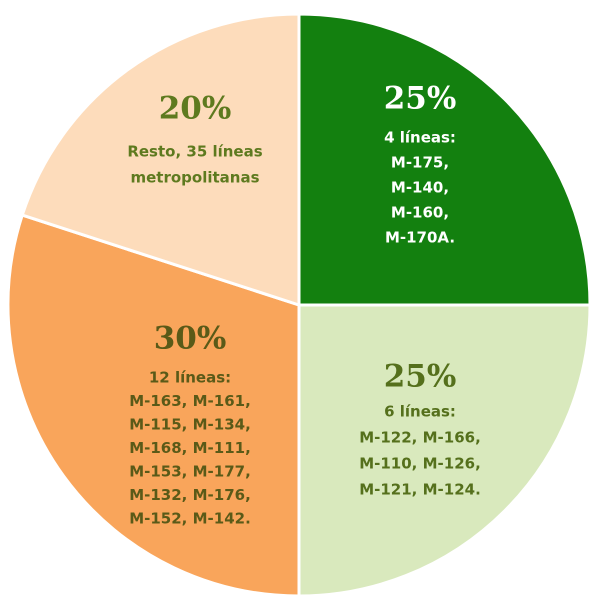 The width and height of the screenshot is (591, 599). I want to click on slice-description: metropolitanas, so click(194, 178).